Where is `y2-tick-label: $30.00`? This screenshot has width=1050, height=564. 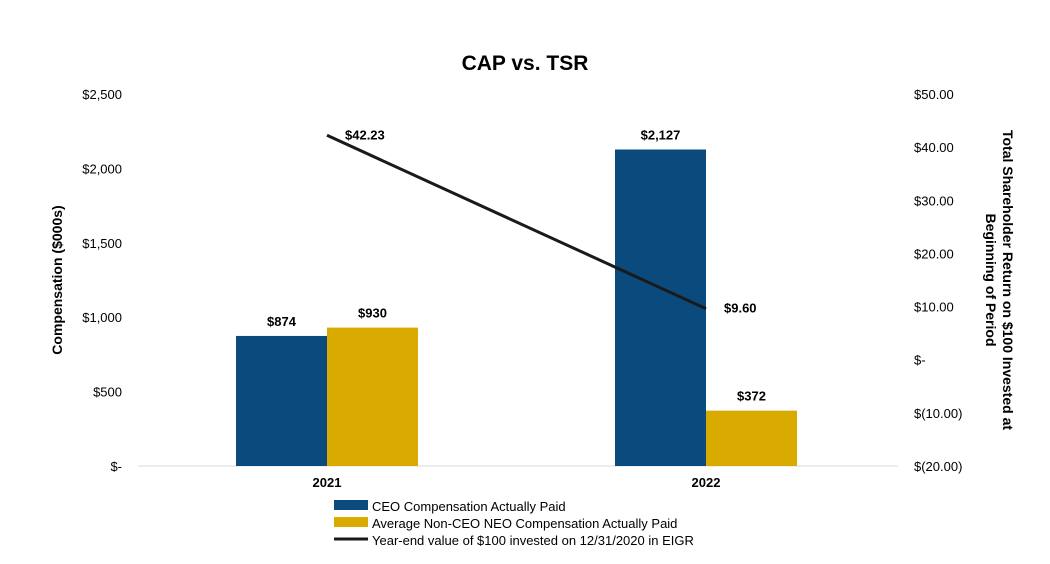 y2-tick-label: $30.00 is located at coordinates (934, 200).